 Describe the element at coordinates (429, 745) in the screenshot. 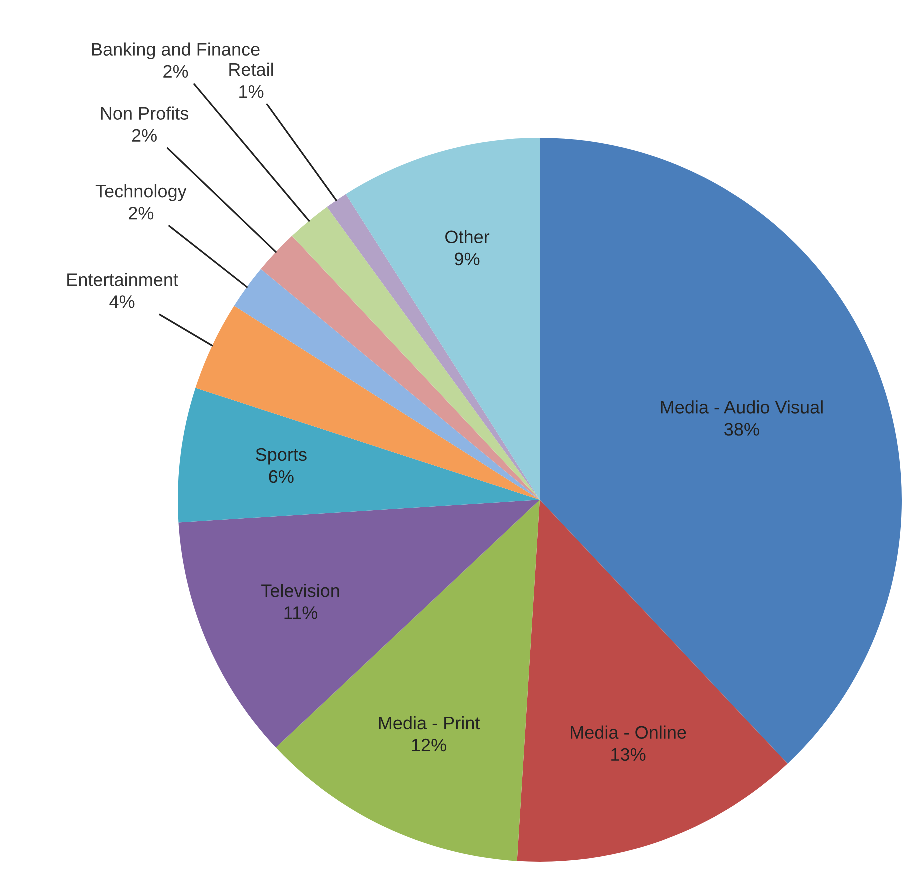

I see `data-label: 12%` at that location.